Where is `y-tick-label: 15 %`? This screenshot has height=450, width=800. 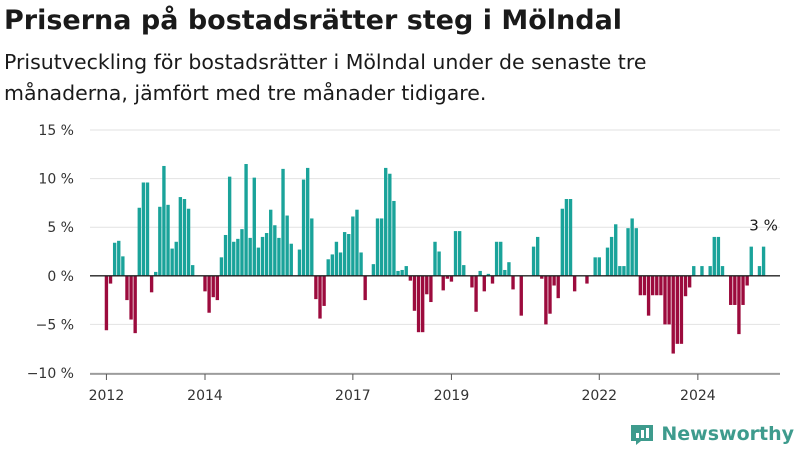
y-tick-label: 15 % is located at coordinates (56, 131).